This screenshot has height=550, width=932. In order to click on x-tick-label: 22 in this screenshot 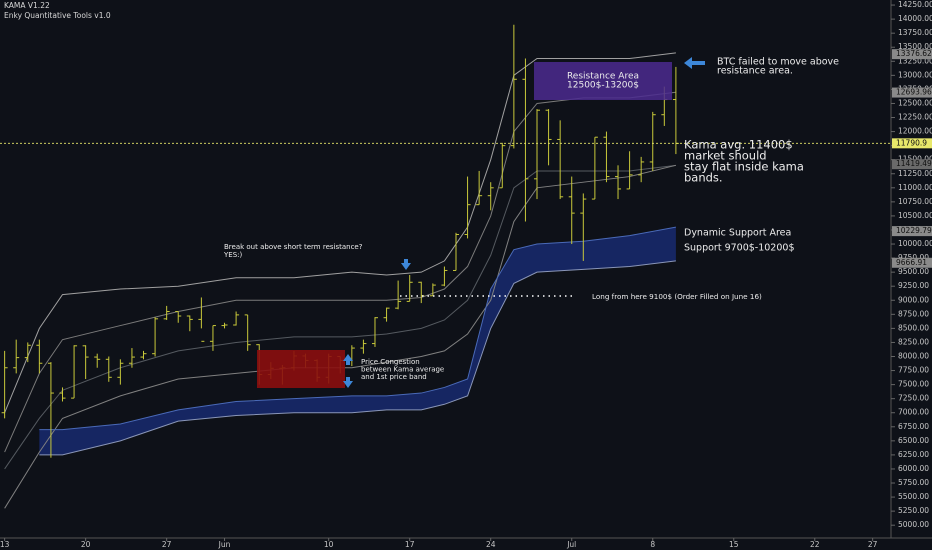, I will do `click(815, 544)`.